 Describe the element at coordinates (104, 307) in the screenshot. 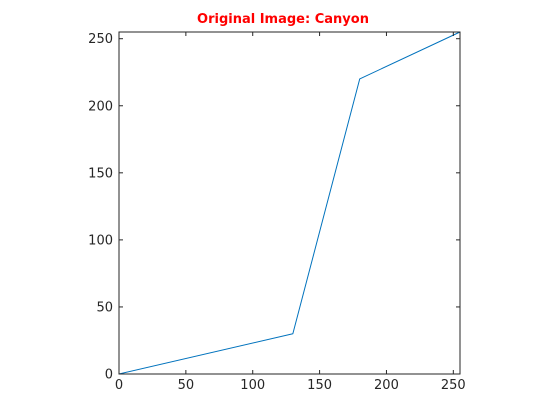

I see `y-tick-label: 50` at that location.